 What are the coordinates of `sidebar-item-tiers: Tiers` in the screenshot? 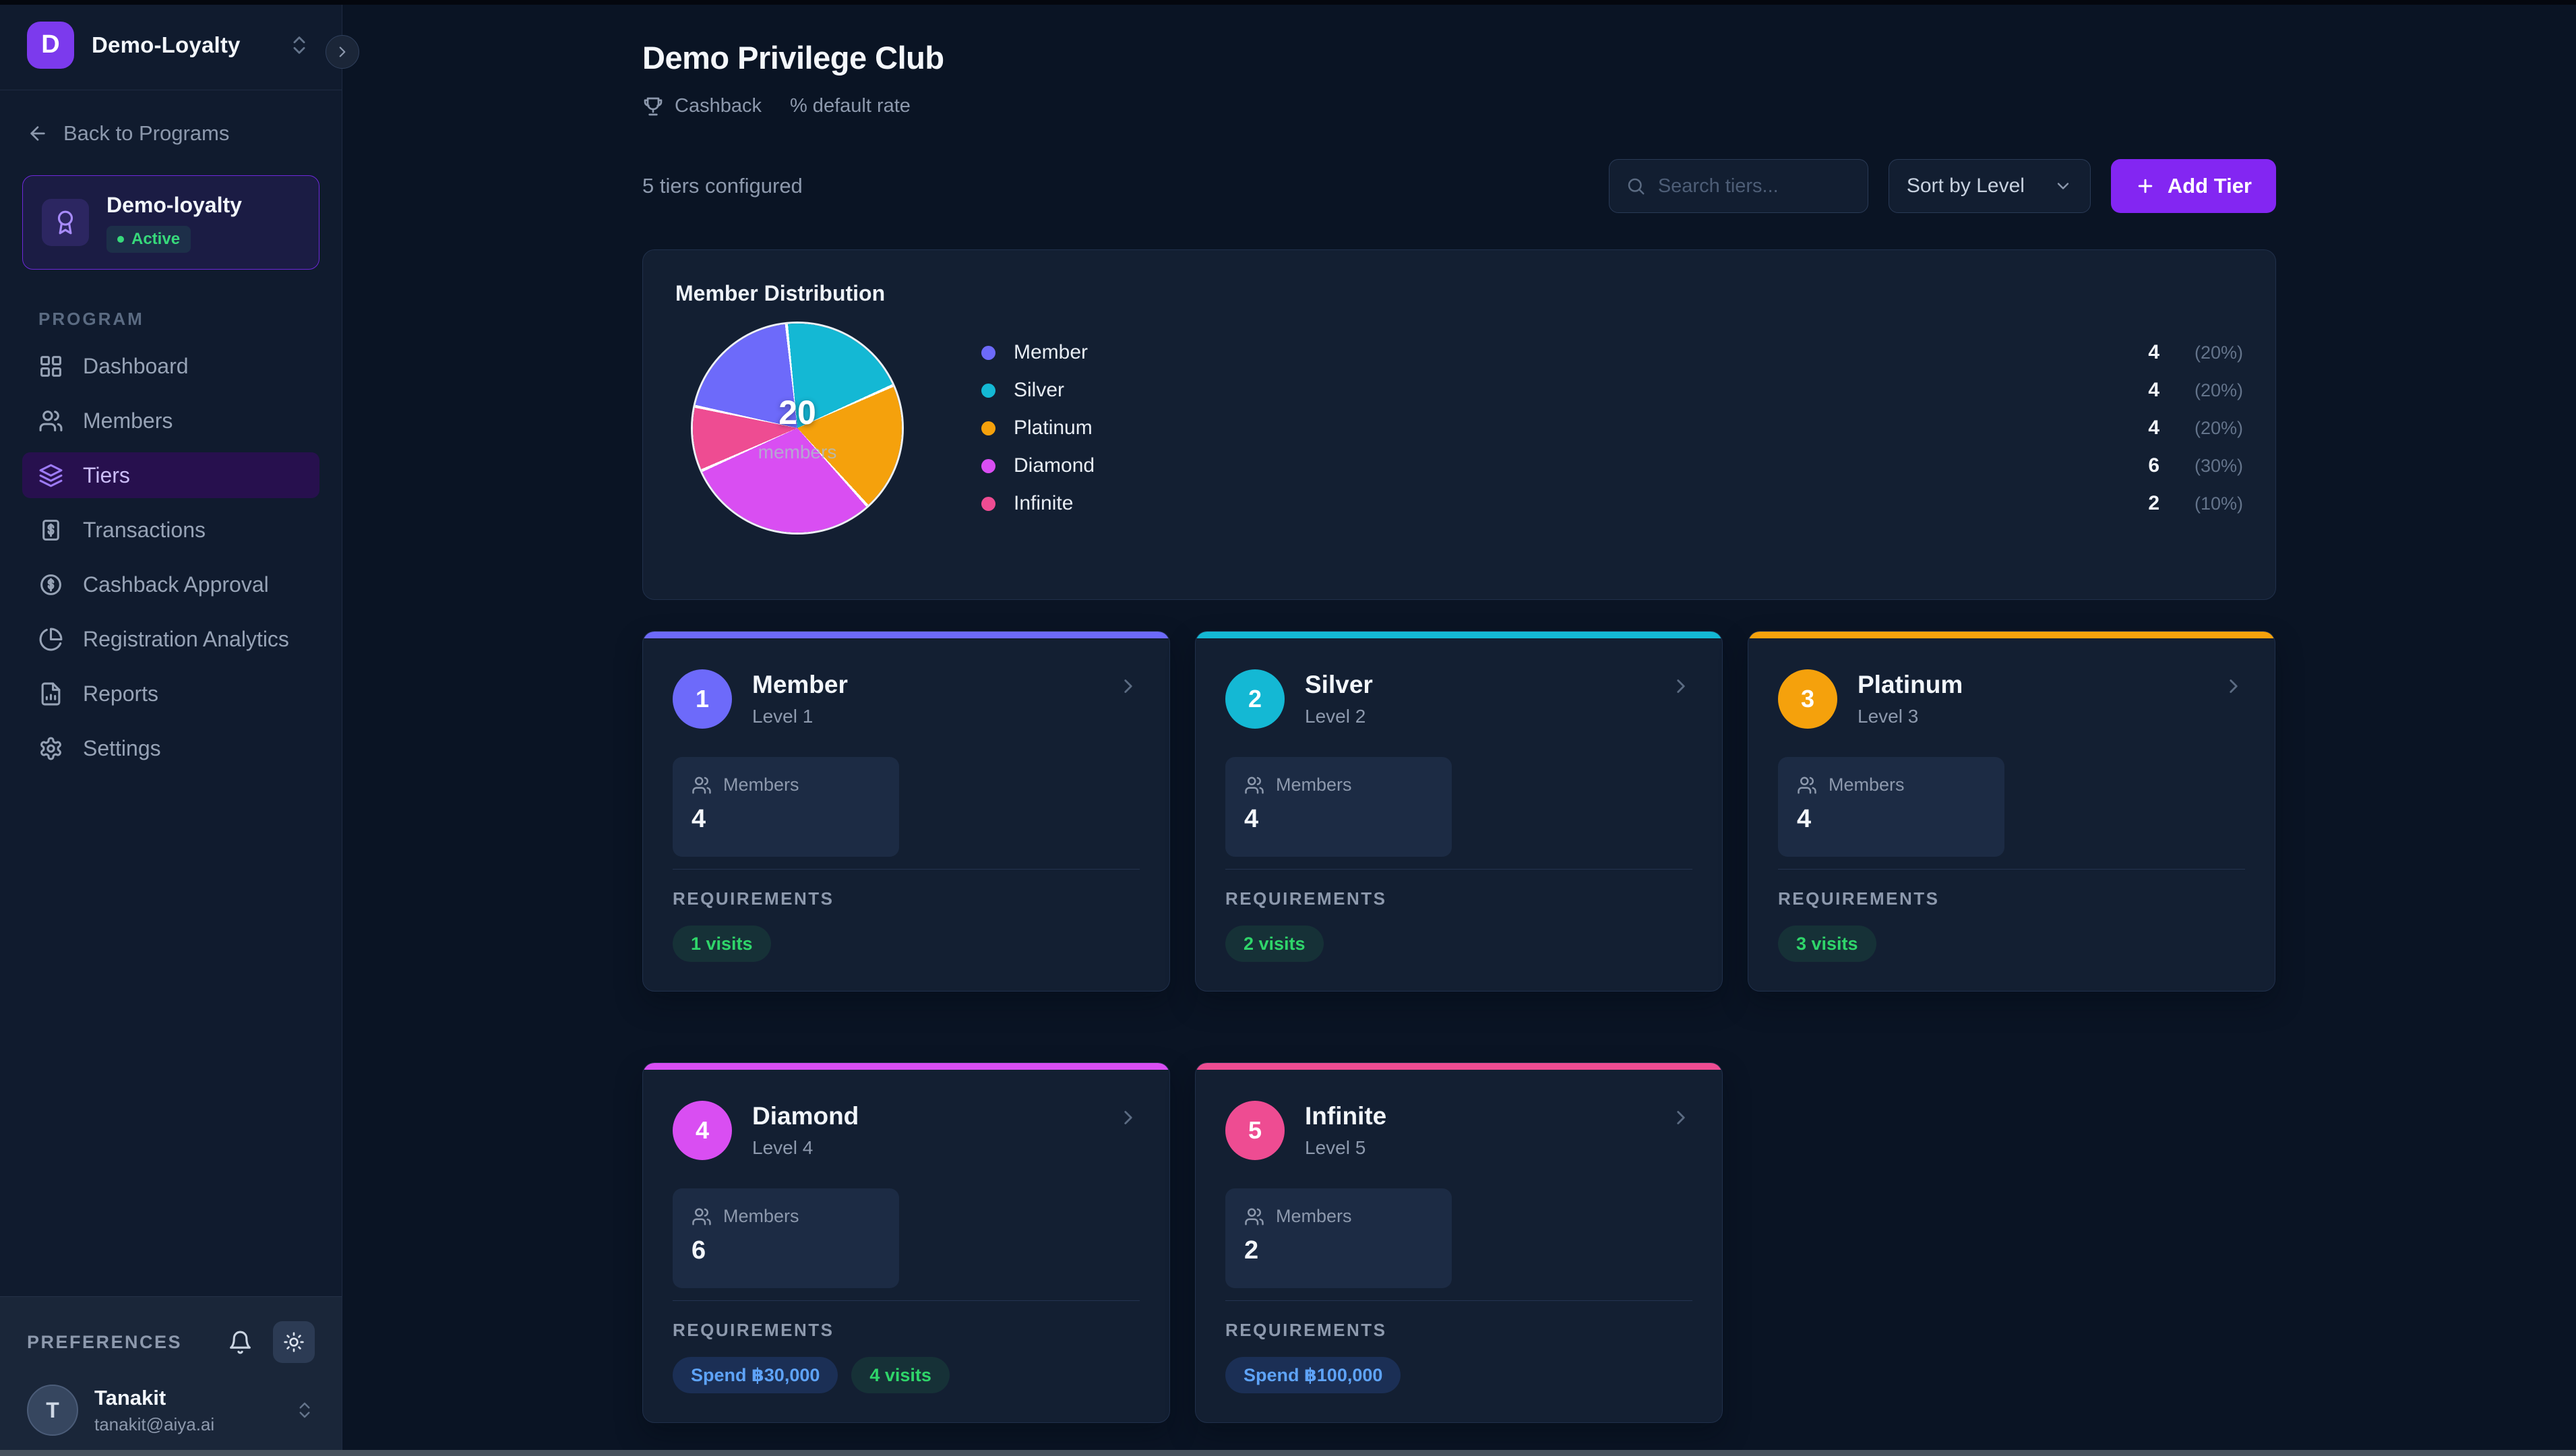 It's located at (171, 475).